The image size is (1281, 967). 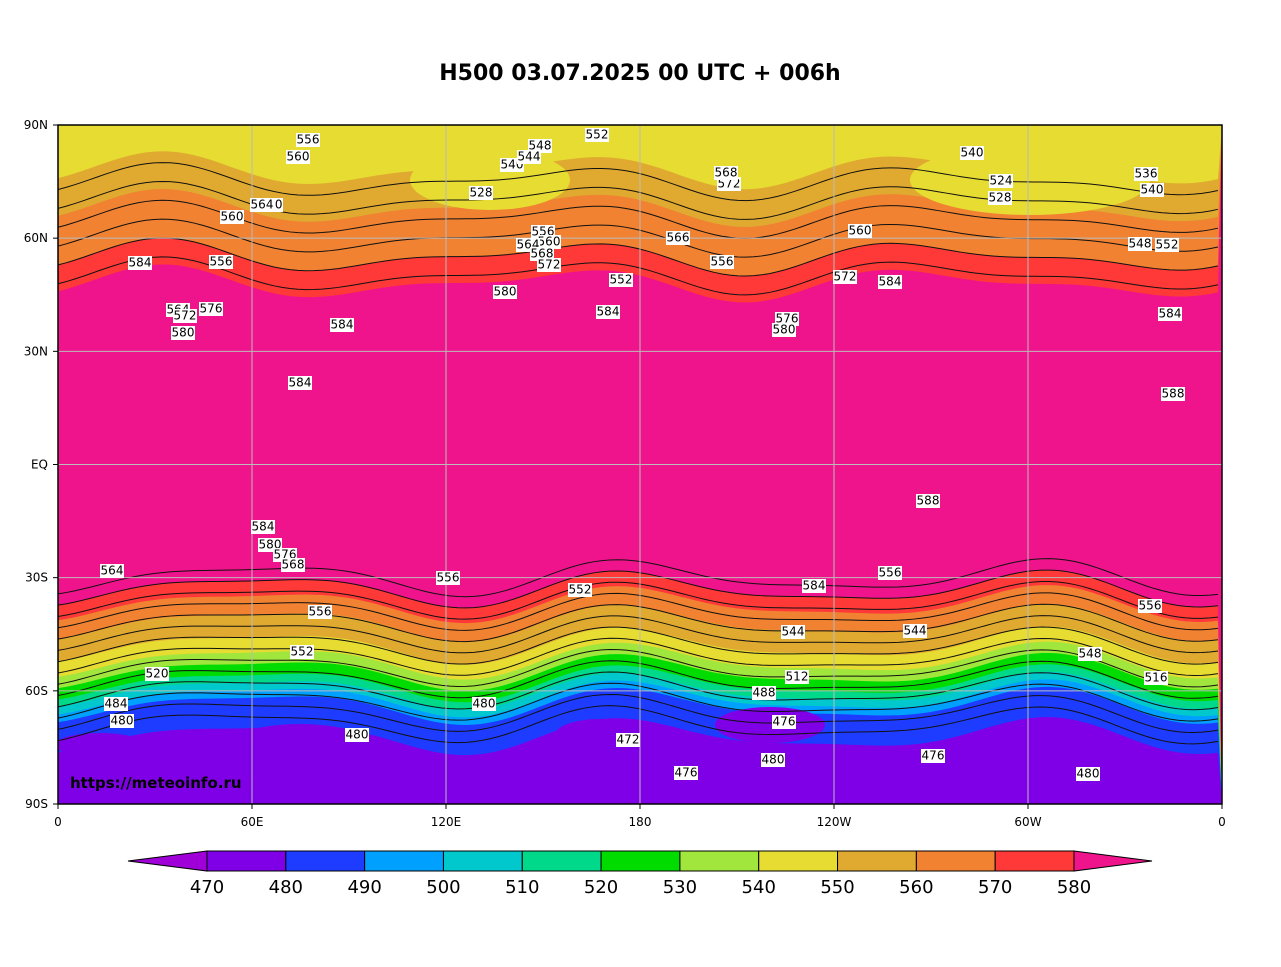 What do you see at coordinates (156, 783) in the screenshot?
I see `watermark: https://meteoinfo.ru` at bounding box center [156, 783].